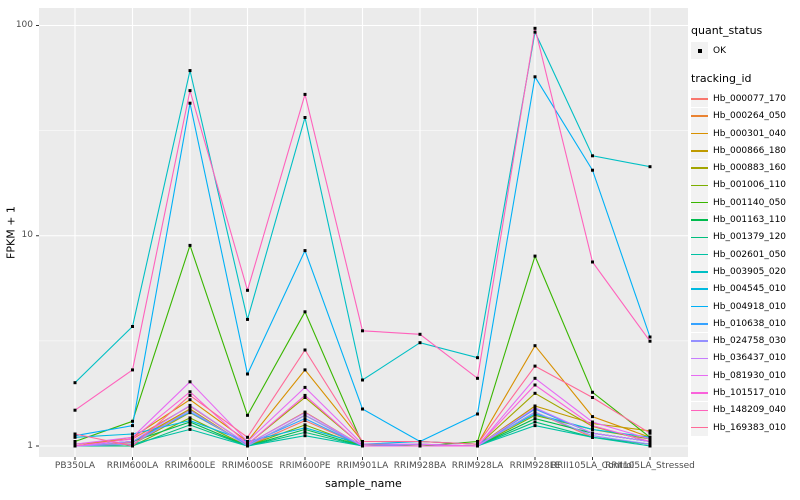 This screenshot has height=500, width=800. Describe the element at coordinates (750, 410) in the screenshot. I see `legend-item-label: Hb_148209_040` at that location.